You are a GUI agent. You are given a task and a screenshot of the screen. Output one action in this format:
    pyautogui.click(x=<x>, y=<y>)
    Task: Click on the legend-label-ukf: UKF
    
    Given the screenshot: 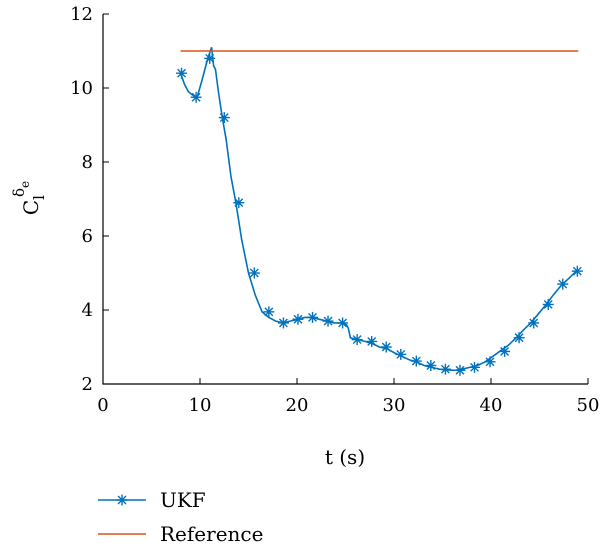 What is the action you would take?
    pyautogui.click(x=183, y=500)
    